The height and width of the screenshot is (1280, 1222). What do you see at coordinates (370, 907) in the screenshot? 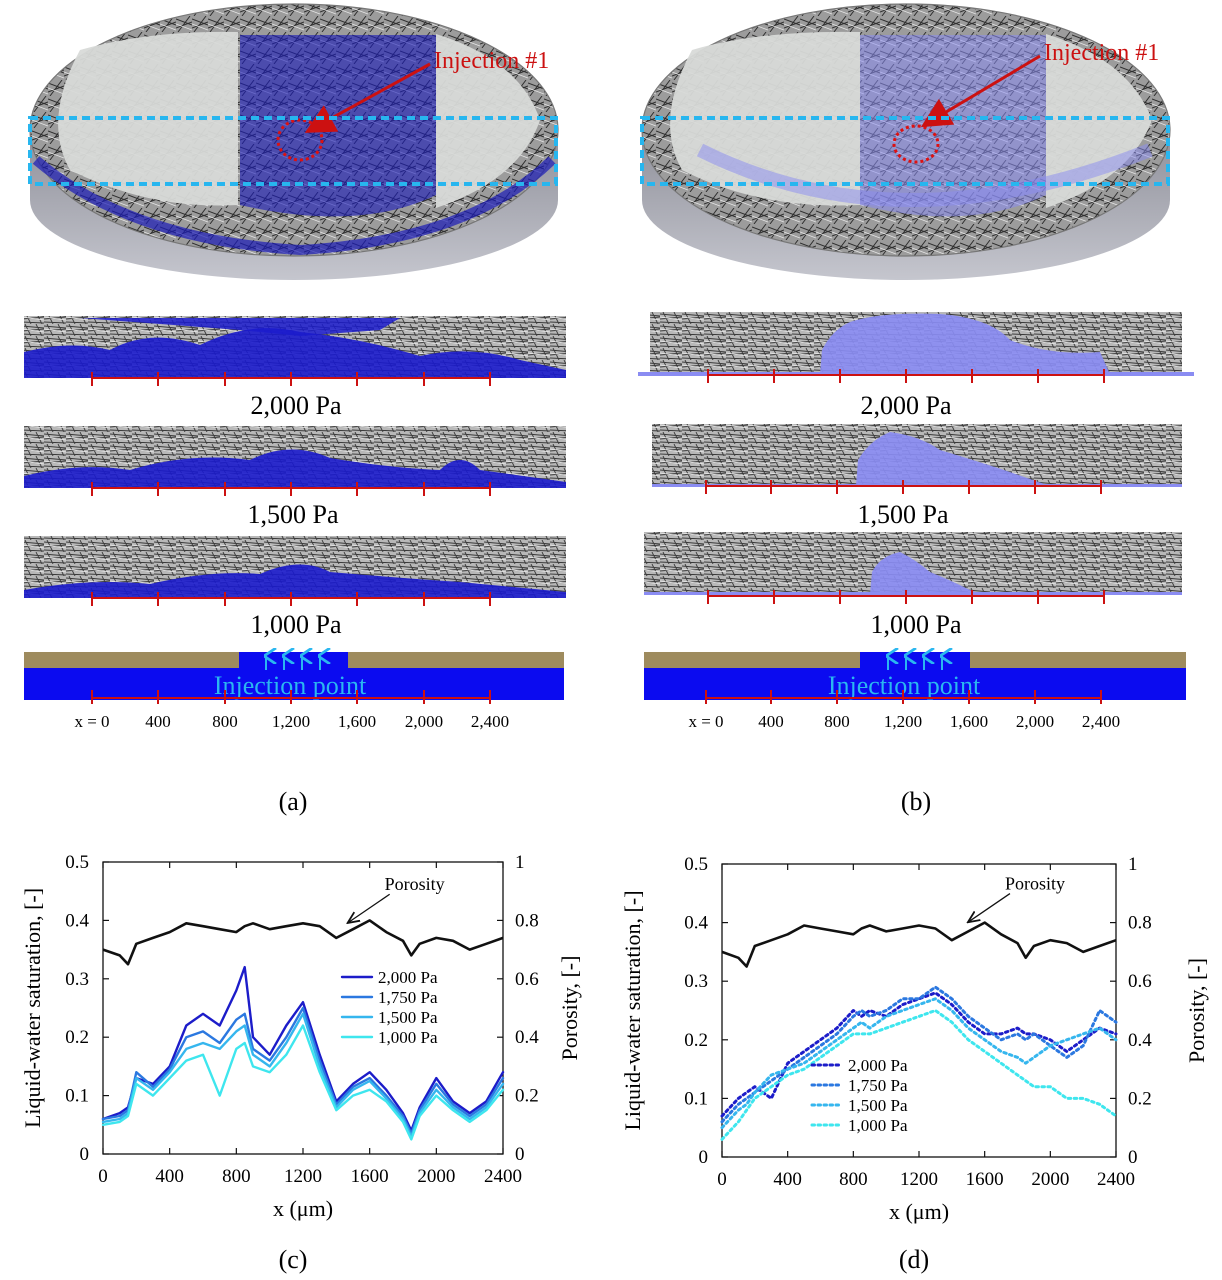
I see `porosity-annotation-arrow` at bounding box center [370, 907].